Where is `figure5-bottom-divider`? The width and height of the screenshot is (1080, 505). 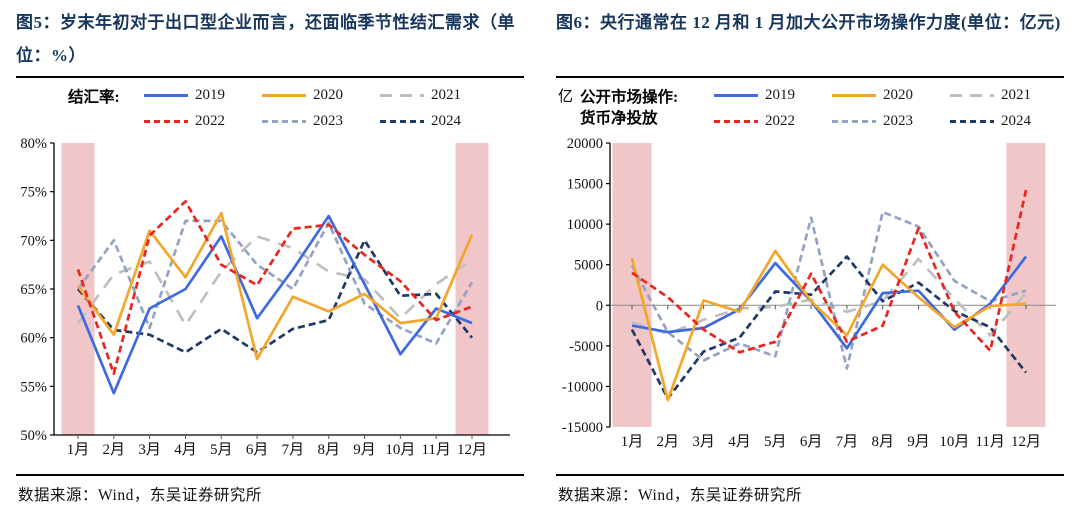
figure5-bottom-divider is located at coordinates (270, 475).